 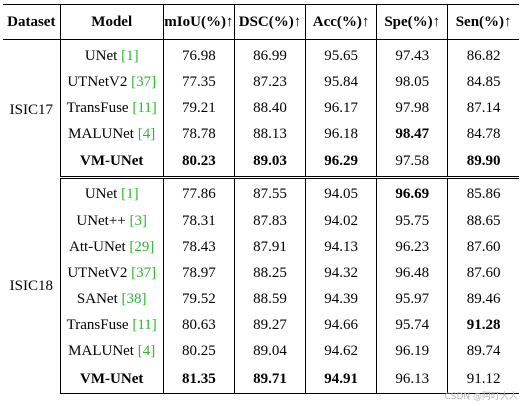 I want to click on acc-cell: 96.29, so click(x=341, y=163).